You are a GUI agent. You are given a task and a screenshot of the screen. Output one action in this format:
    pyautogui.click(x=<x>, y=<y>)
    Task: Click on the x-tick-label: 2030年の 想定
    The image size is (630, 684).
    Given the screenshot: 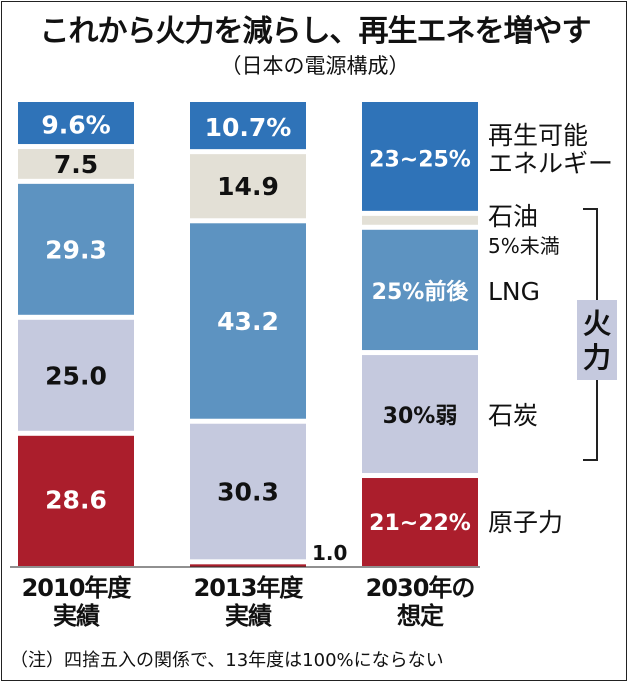 What is the action you would take?
    pyautogui.click(x=420, y=602)
    